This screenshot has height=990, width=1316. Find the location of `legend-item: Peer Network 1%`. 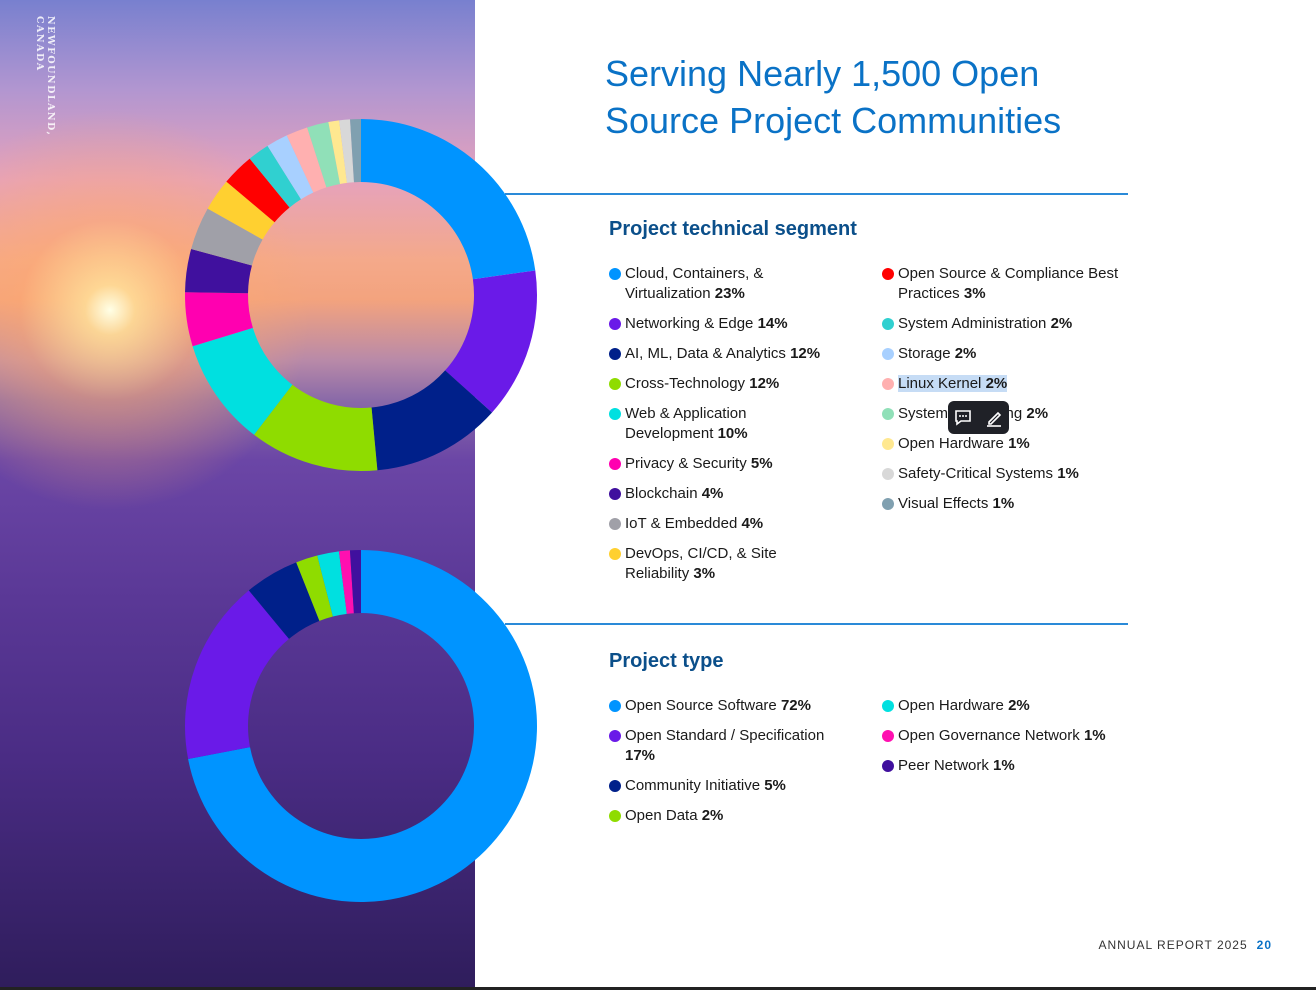

legend-item: Peer Network 1% is located at coordinates (1002, 766).